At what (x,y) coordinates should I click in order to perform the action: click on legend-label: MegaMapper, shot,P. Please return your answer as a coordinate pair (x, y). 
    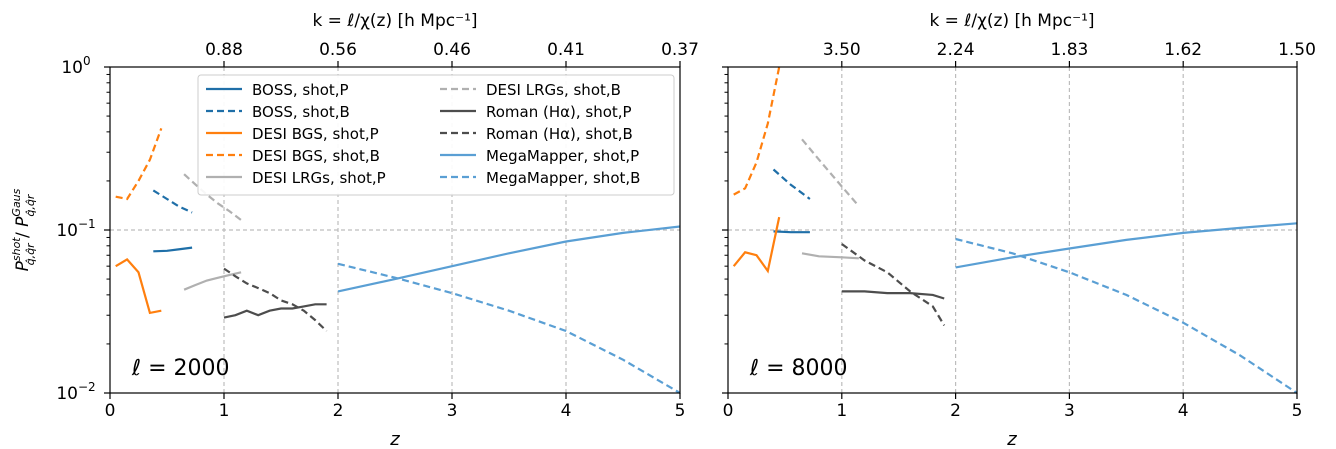
    Looking at the image, I should click on (562, 156).